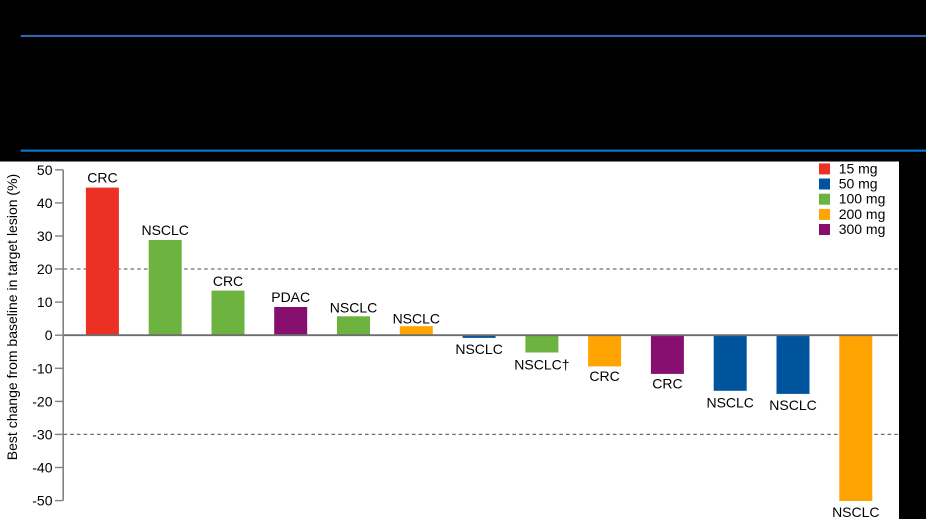 This screenshot has width=926, height=519. I want to click on svg-text: 200 mg, so click(862, 214).